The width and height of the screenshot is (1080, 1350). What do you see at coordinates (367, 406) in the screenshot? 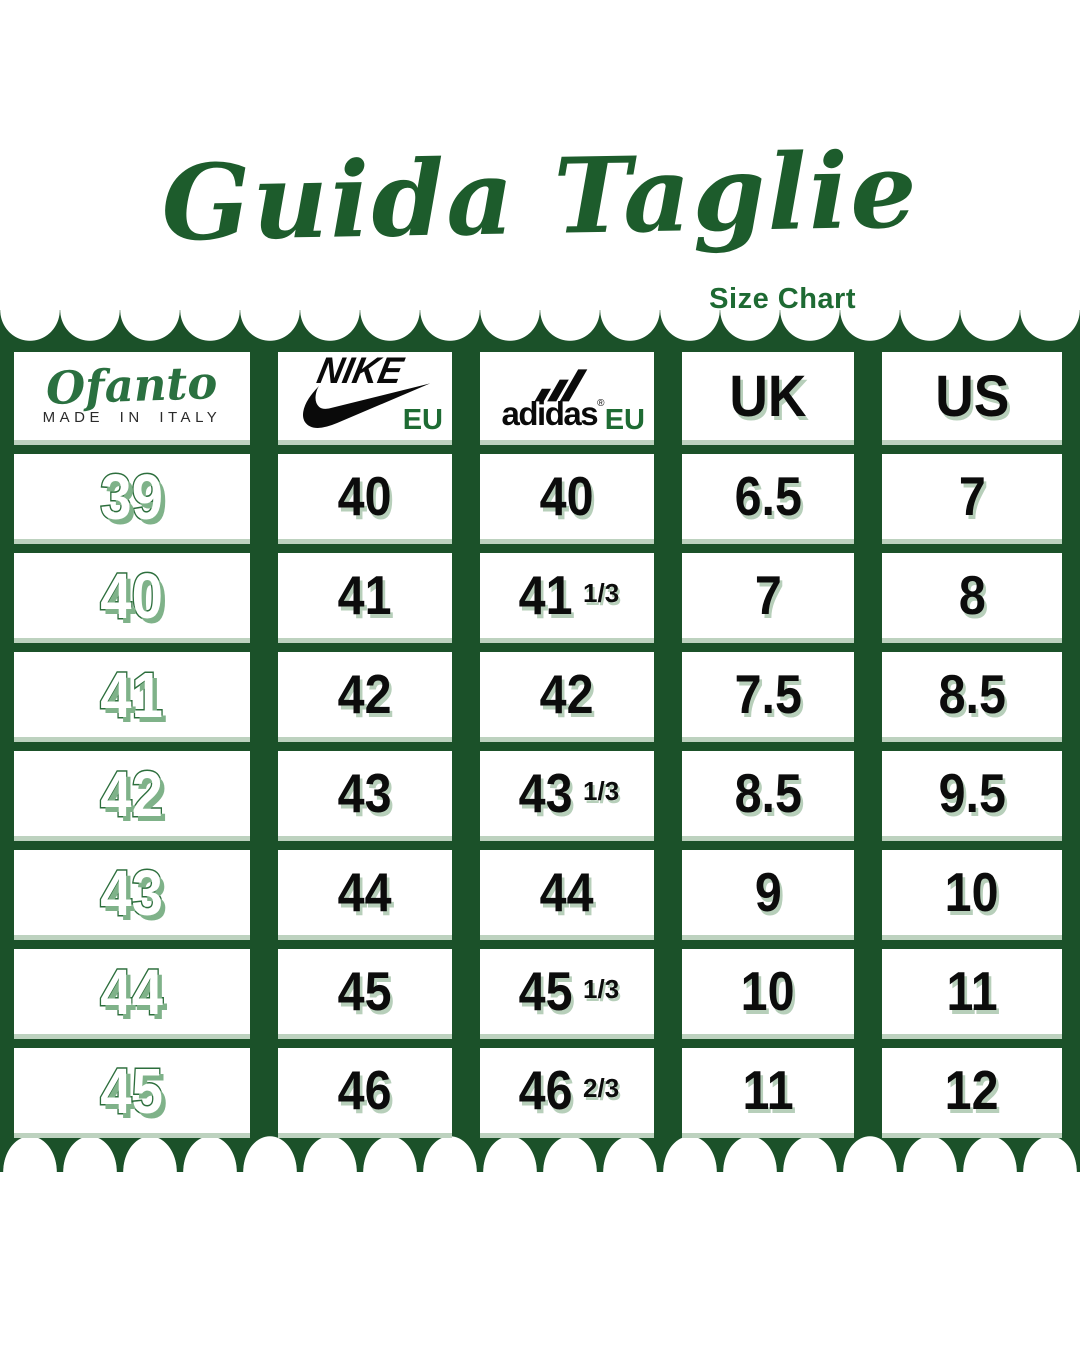
I see `nike-swoosh-icon` at bounding box center [367, 406].